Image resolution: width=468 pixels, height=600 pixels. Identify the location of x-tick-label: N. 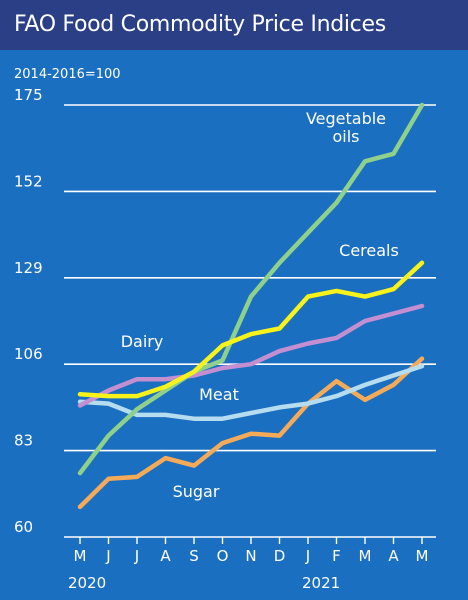
(250, 556).